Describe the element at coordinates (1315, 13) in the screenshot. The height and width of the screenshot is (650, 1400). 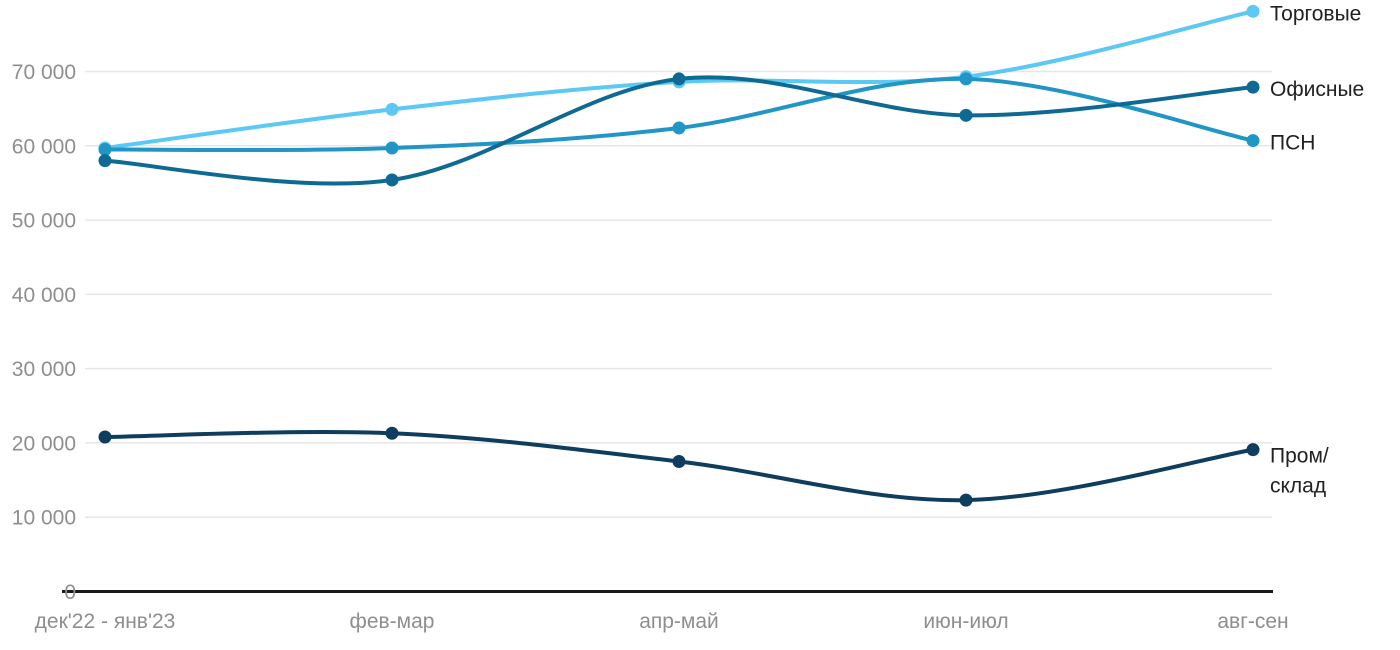
I see `retail-legend-label: Торговые` at that location.